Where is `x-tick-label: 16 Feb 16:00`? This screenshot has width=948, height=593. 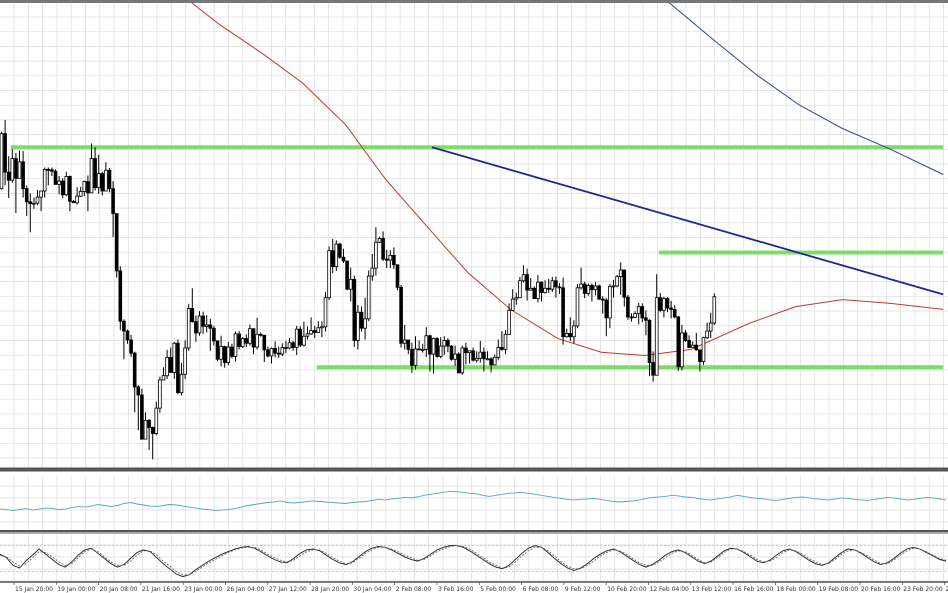 x-tick-label: 16 Feb 16:00 is located at coordinates (754, 589).